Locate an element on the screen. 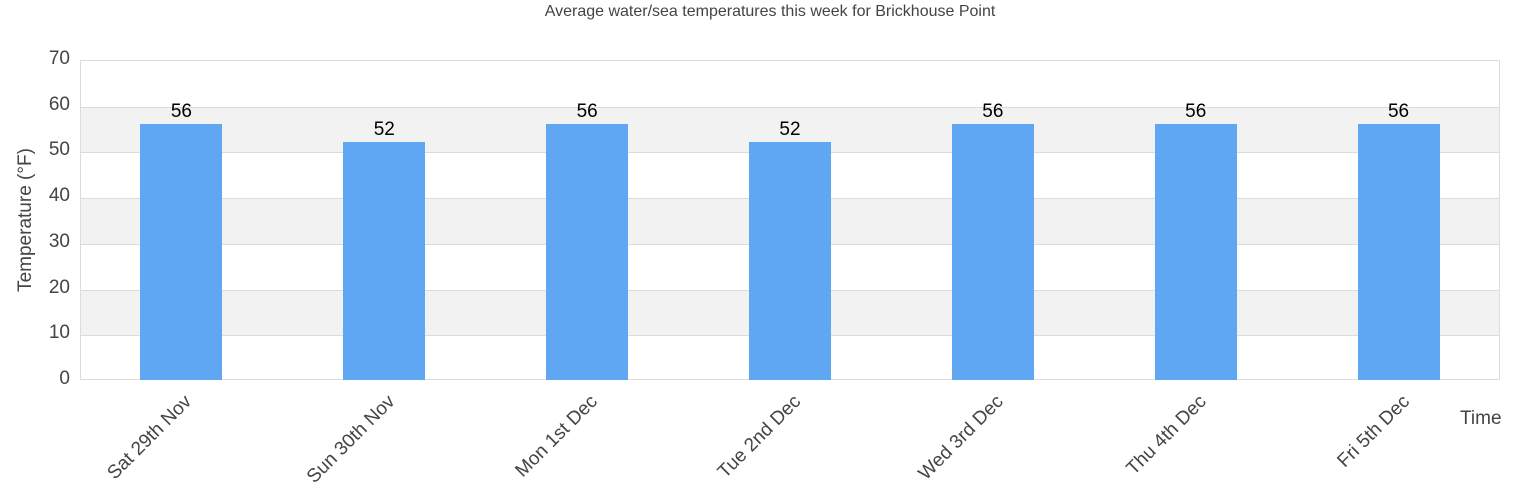 Image resolution: width=1540 pixels, height=500 pixels. x-tick-label: Sun 30th Nov is located at coordinates (351, 439).